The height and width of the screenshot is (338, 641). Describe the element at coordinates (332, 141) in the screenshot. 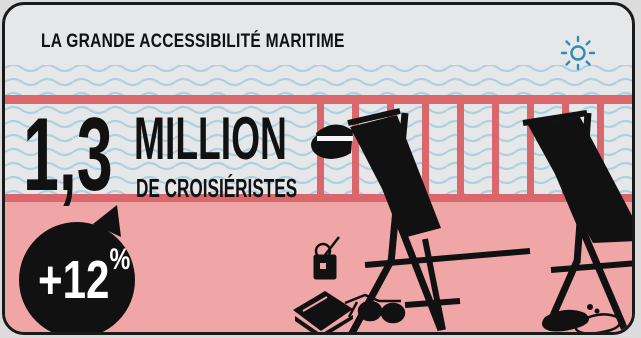

I see `sun-hat-icon` at that location.